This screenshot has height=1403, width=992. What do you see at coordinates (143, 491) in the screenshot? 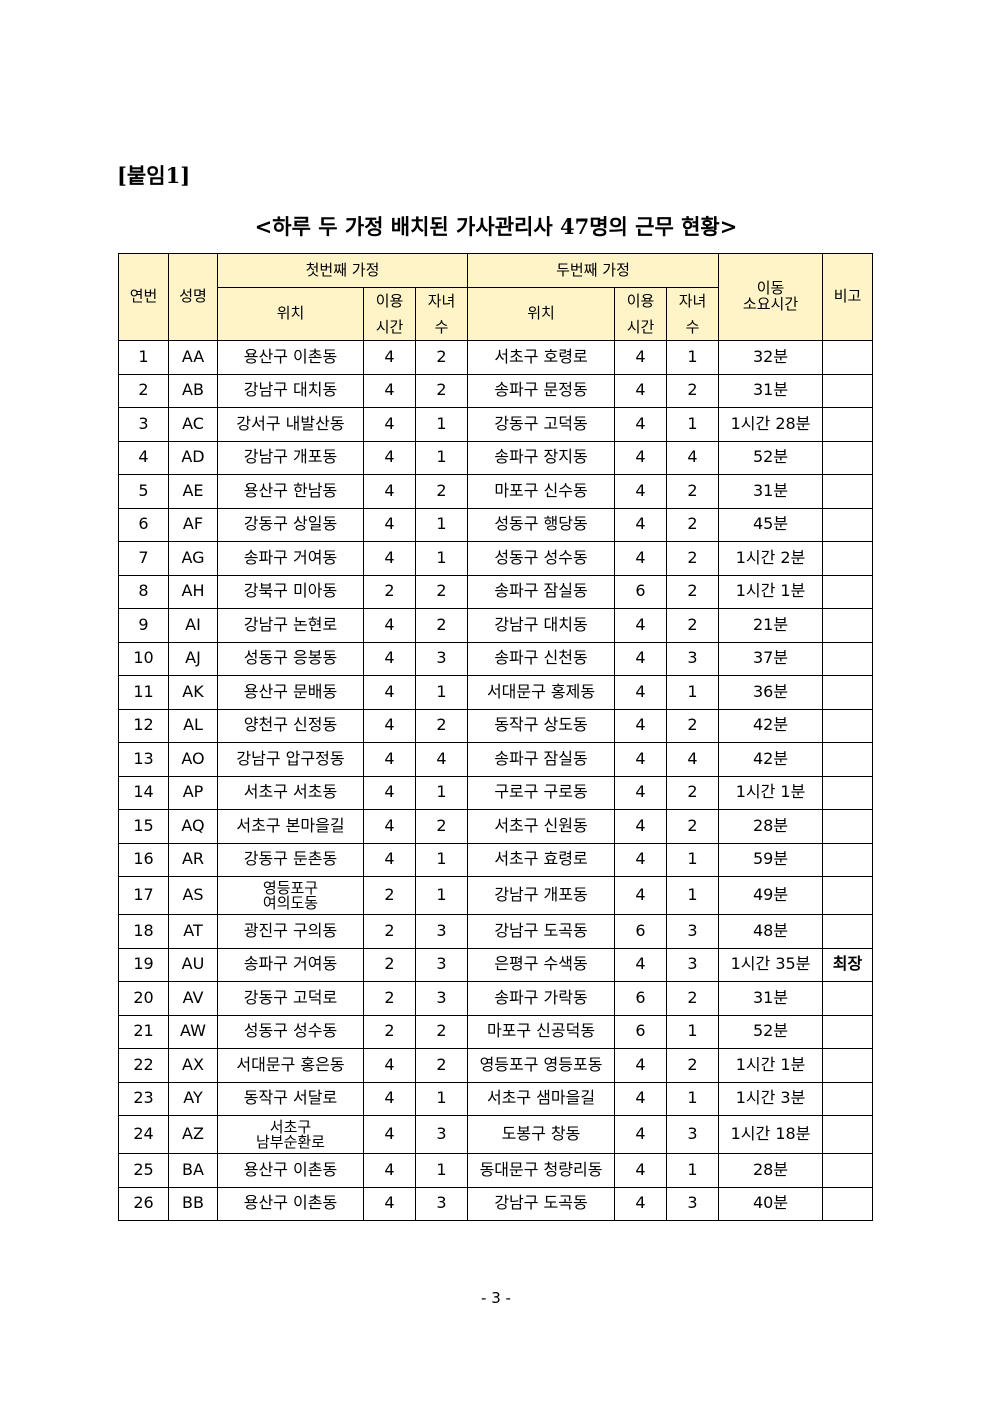
I see `cell-no: 5` at bounding box center [143, 491].